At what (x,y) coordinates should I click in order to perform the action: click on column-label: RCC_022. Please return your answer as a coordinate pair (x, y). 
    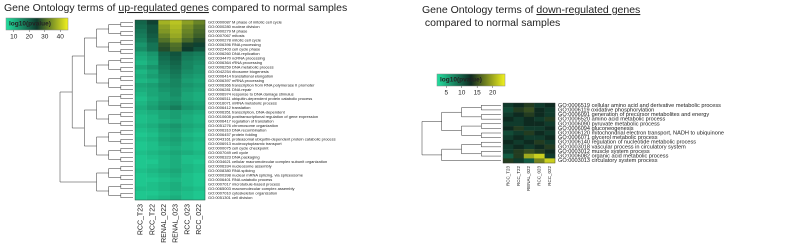
    Looking at the image, I should click on (549, 176).